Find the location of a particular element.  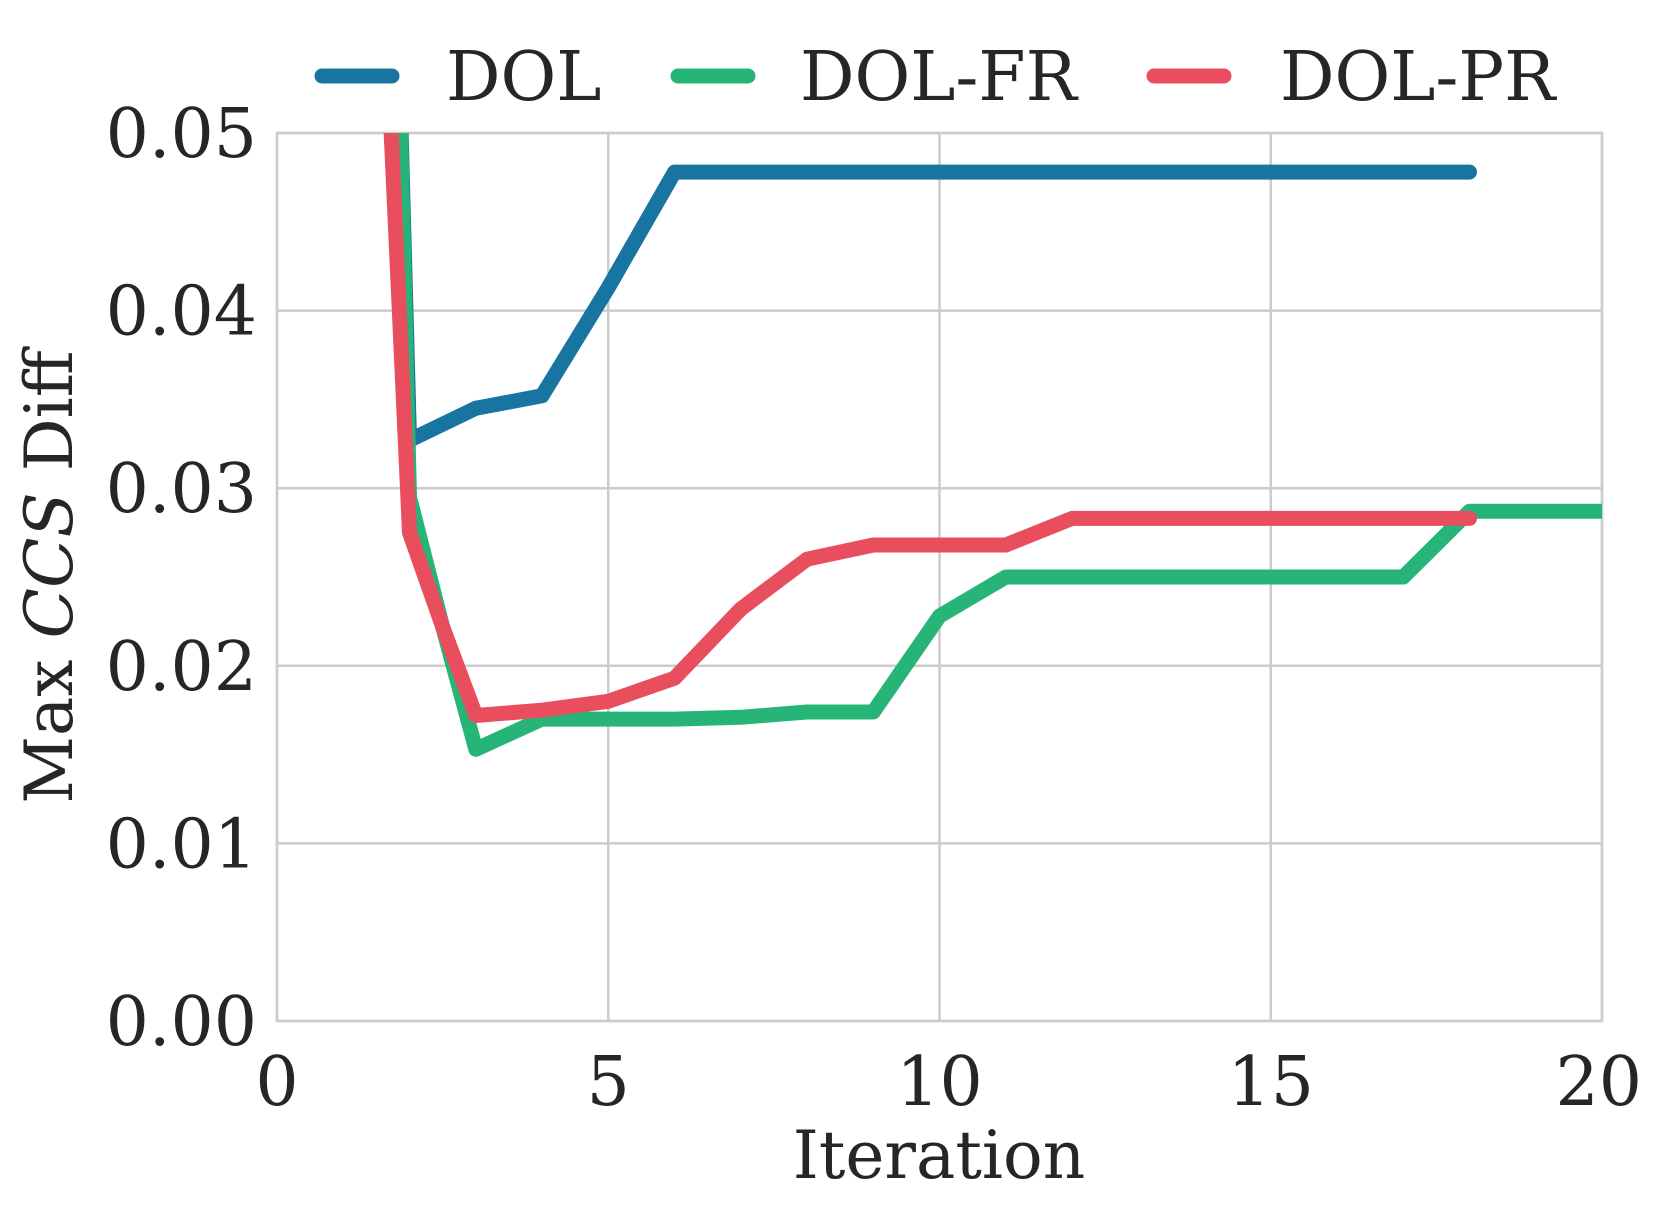

y-axis-label-prefix: Max is located at coordinates (49, 720).